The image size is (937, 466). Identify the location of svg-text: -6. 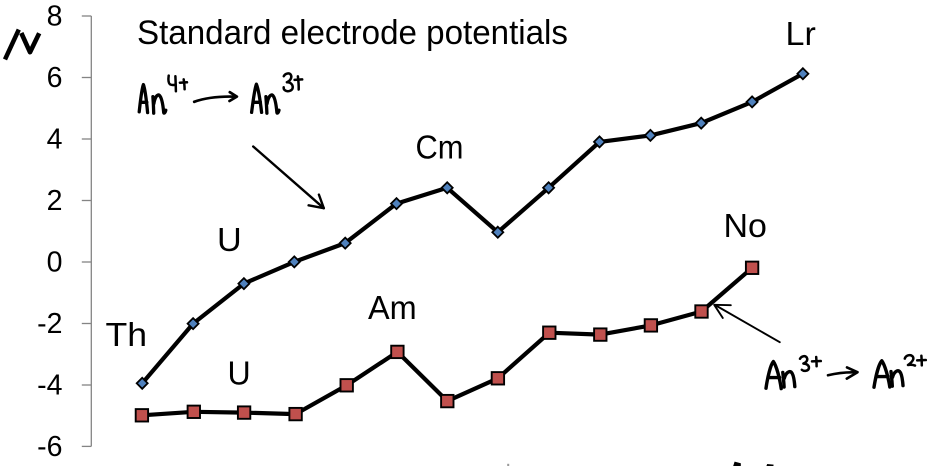
(49, 447).